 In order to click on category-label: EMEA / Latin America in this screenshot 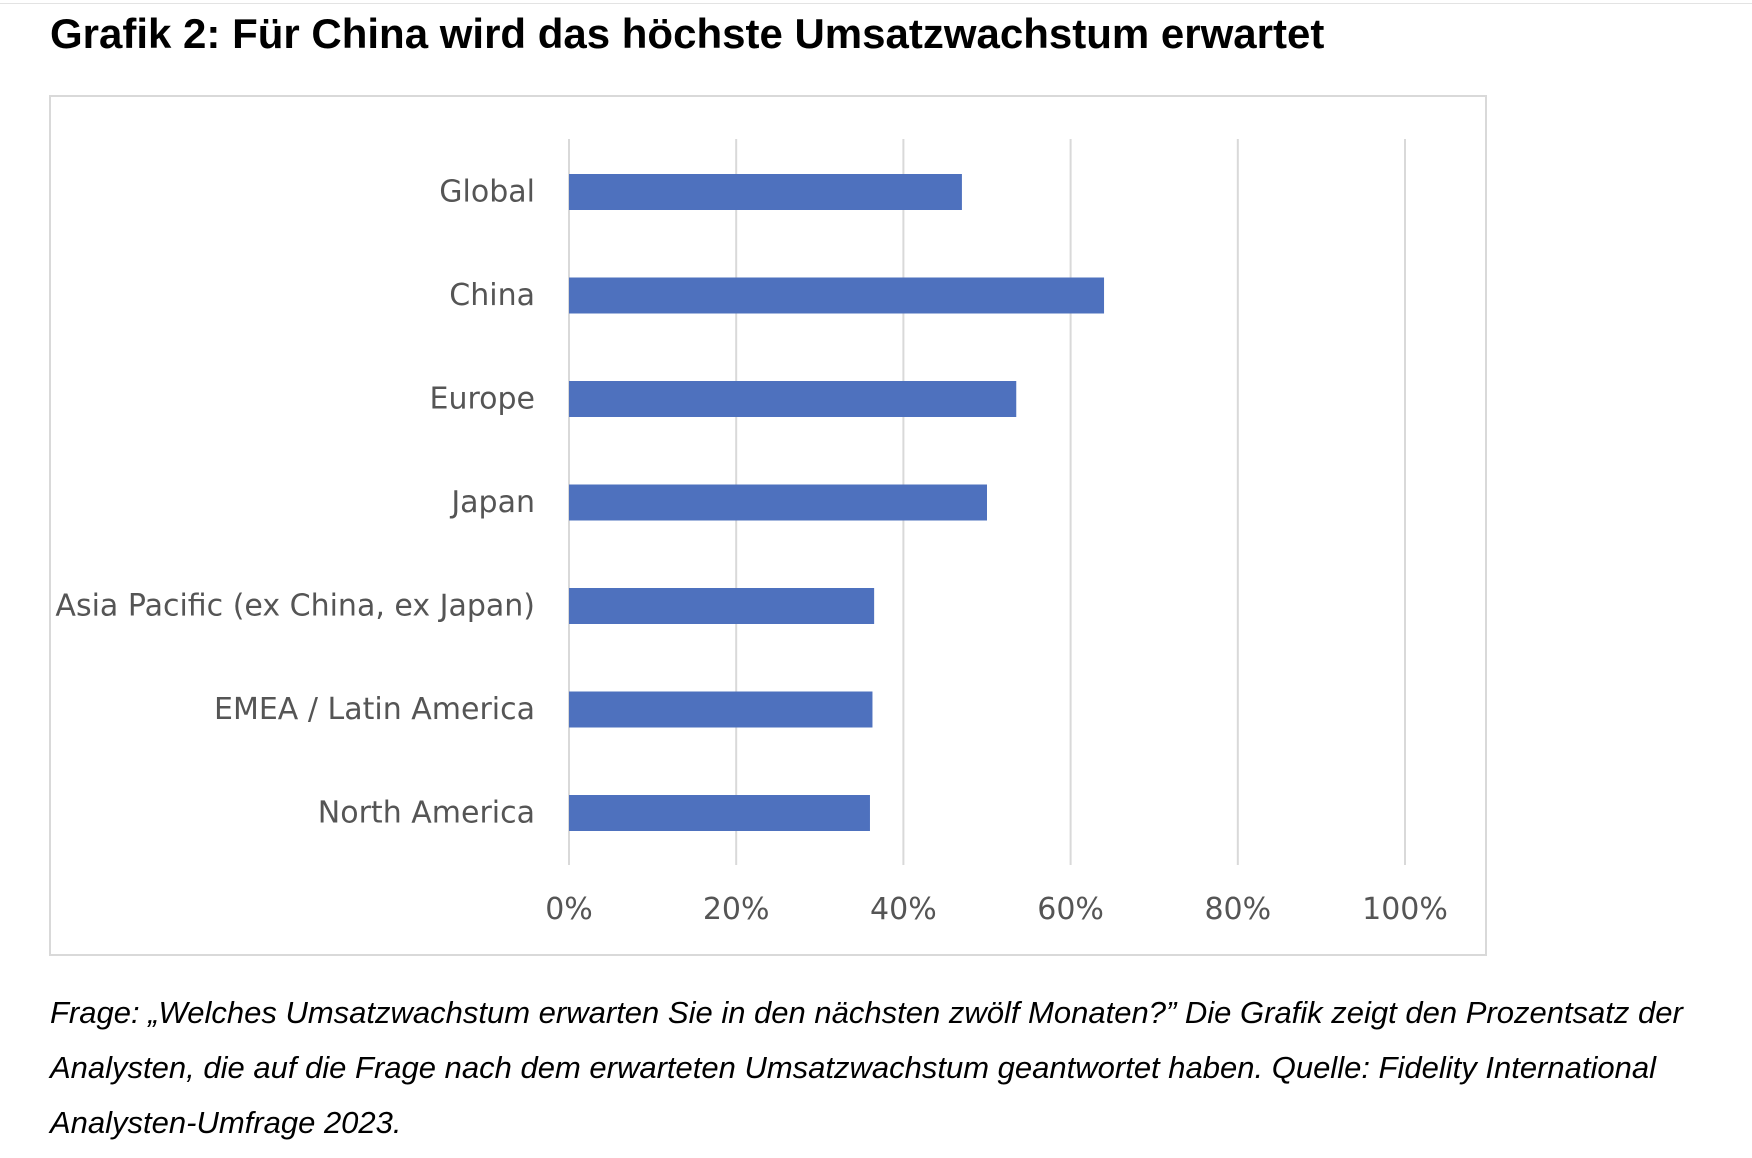, I will do `click(374, 709)`.